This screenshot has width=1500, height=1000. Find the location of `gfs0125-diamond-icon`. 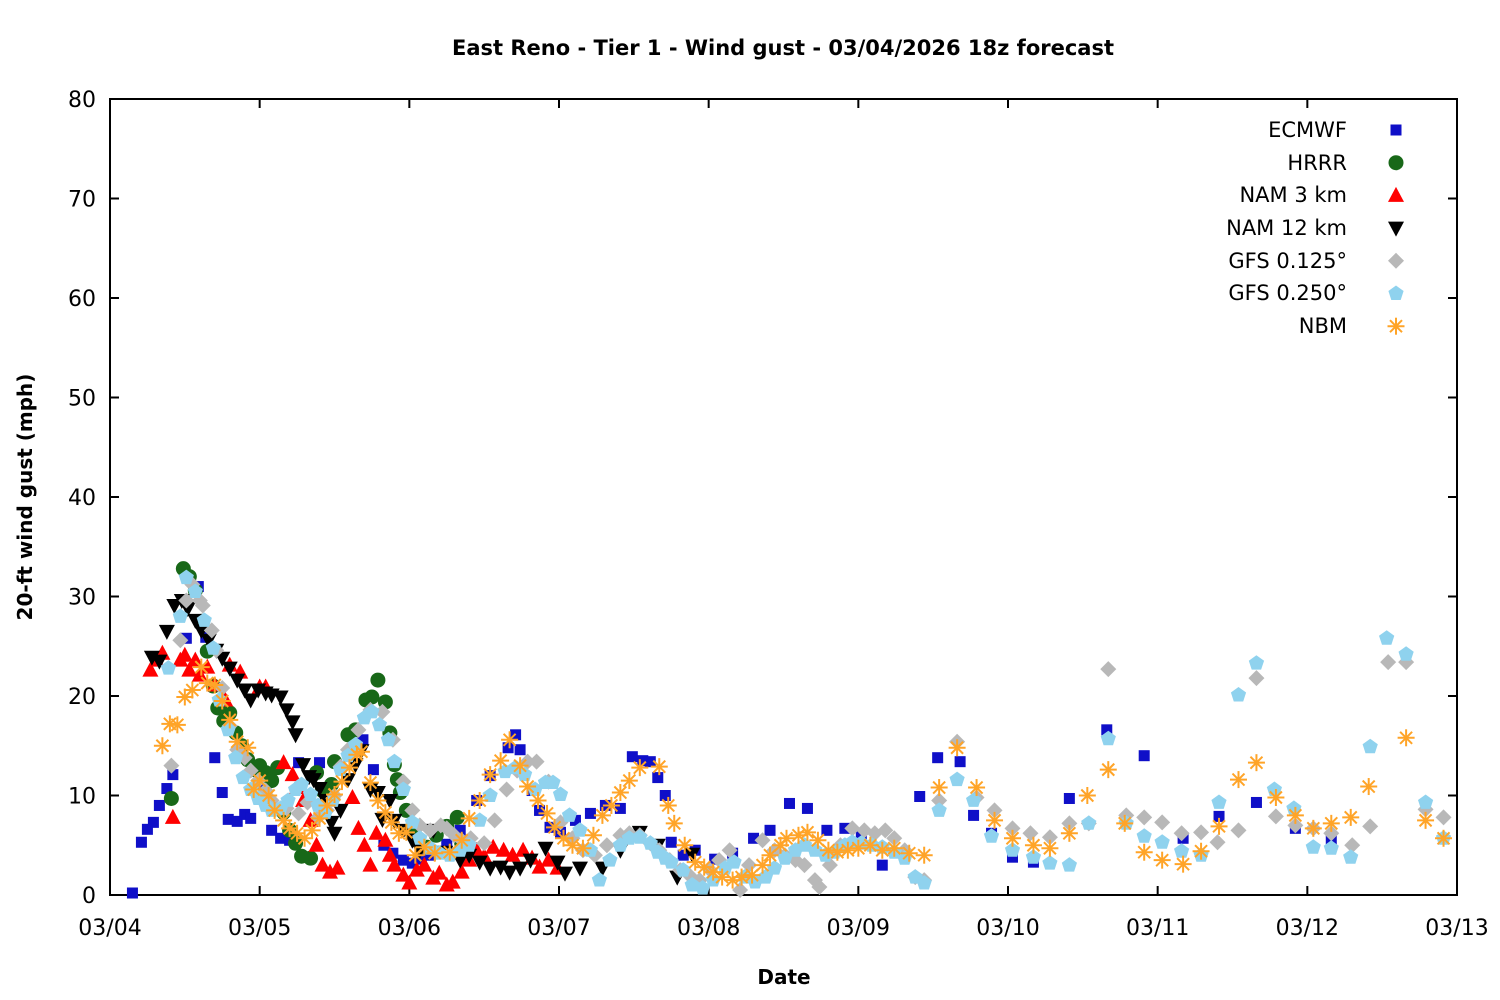

gfs0125-diamond-icon is located at coordinates (1396, 260).